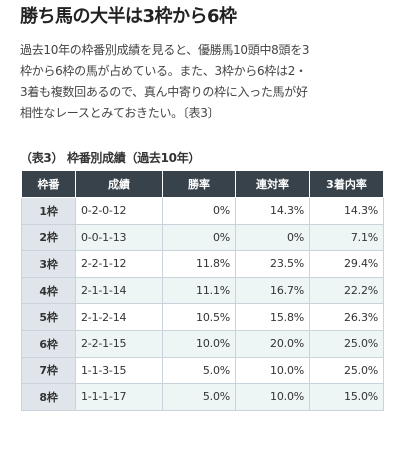 Image resolution: width=400 pixels, height=450 pixels. What do you see at coordinates (199, 184) in the screenshot?
I see `header-win-rate: 勝率` at bounding box center [199, 184].